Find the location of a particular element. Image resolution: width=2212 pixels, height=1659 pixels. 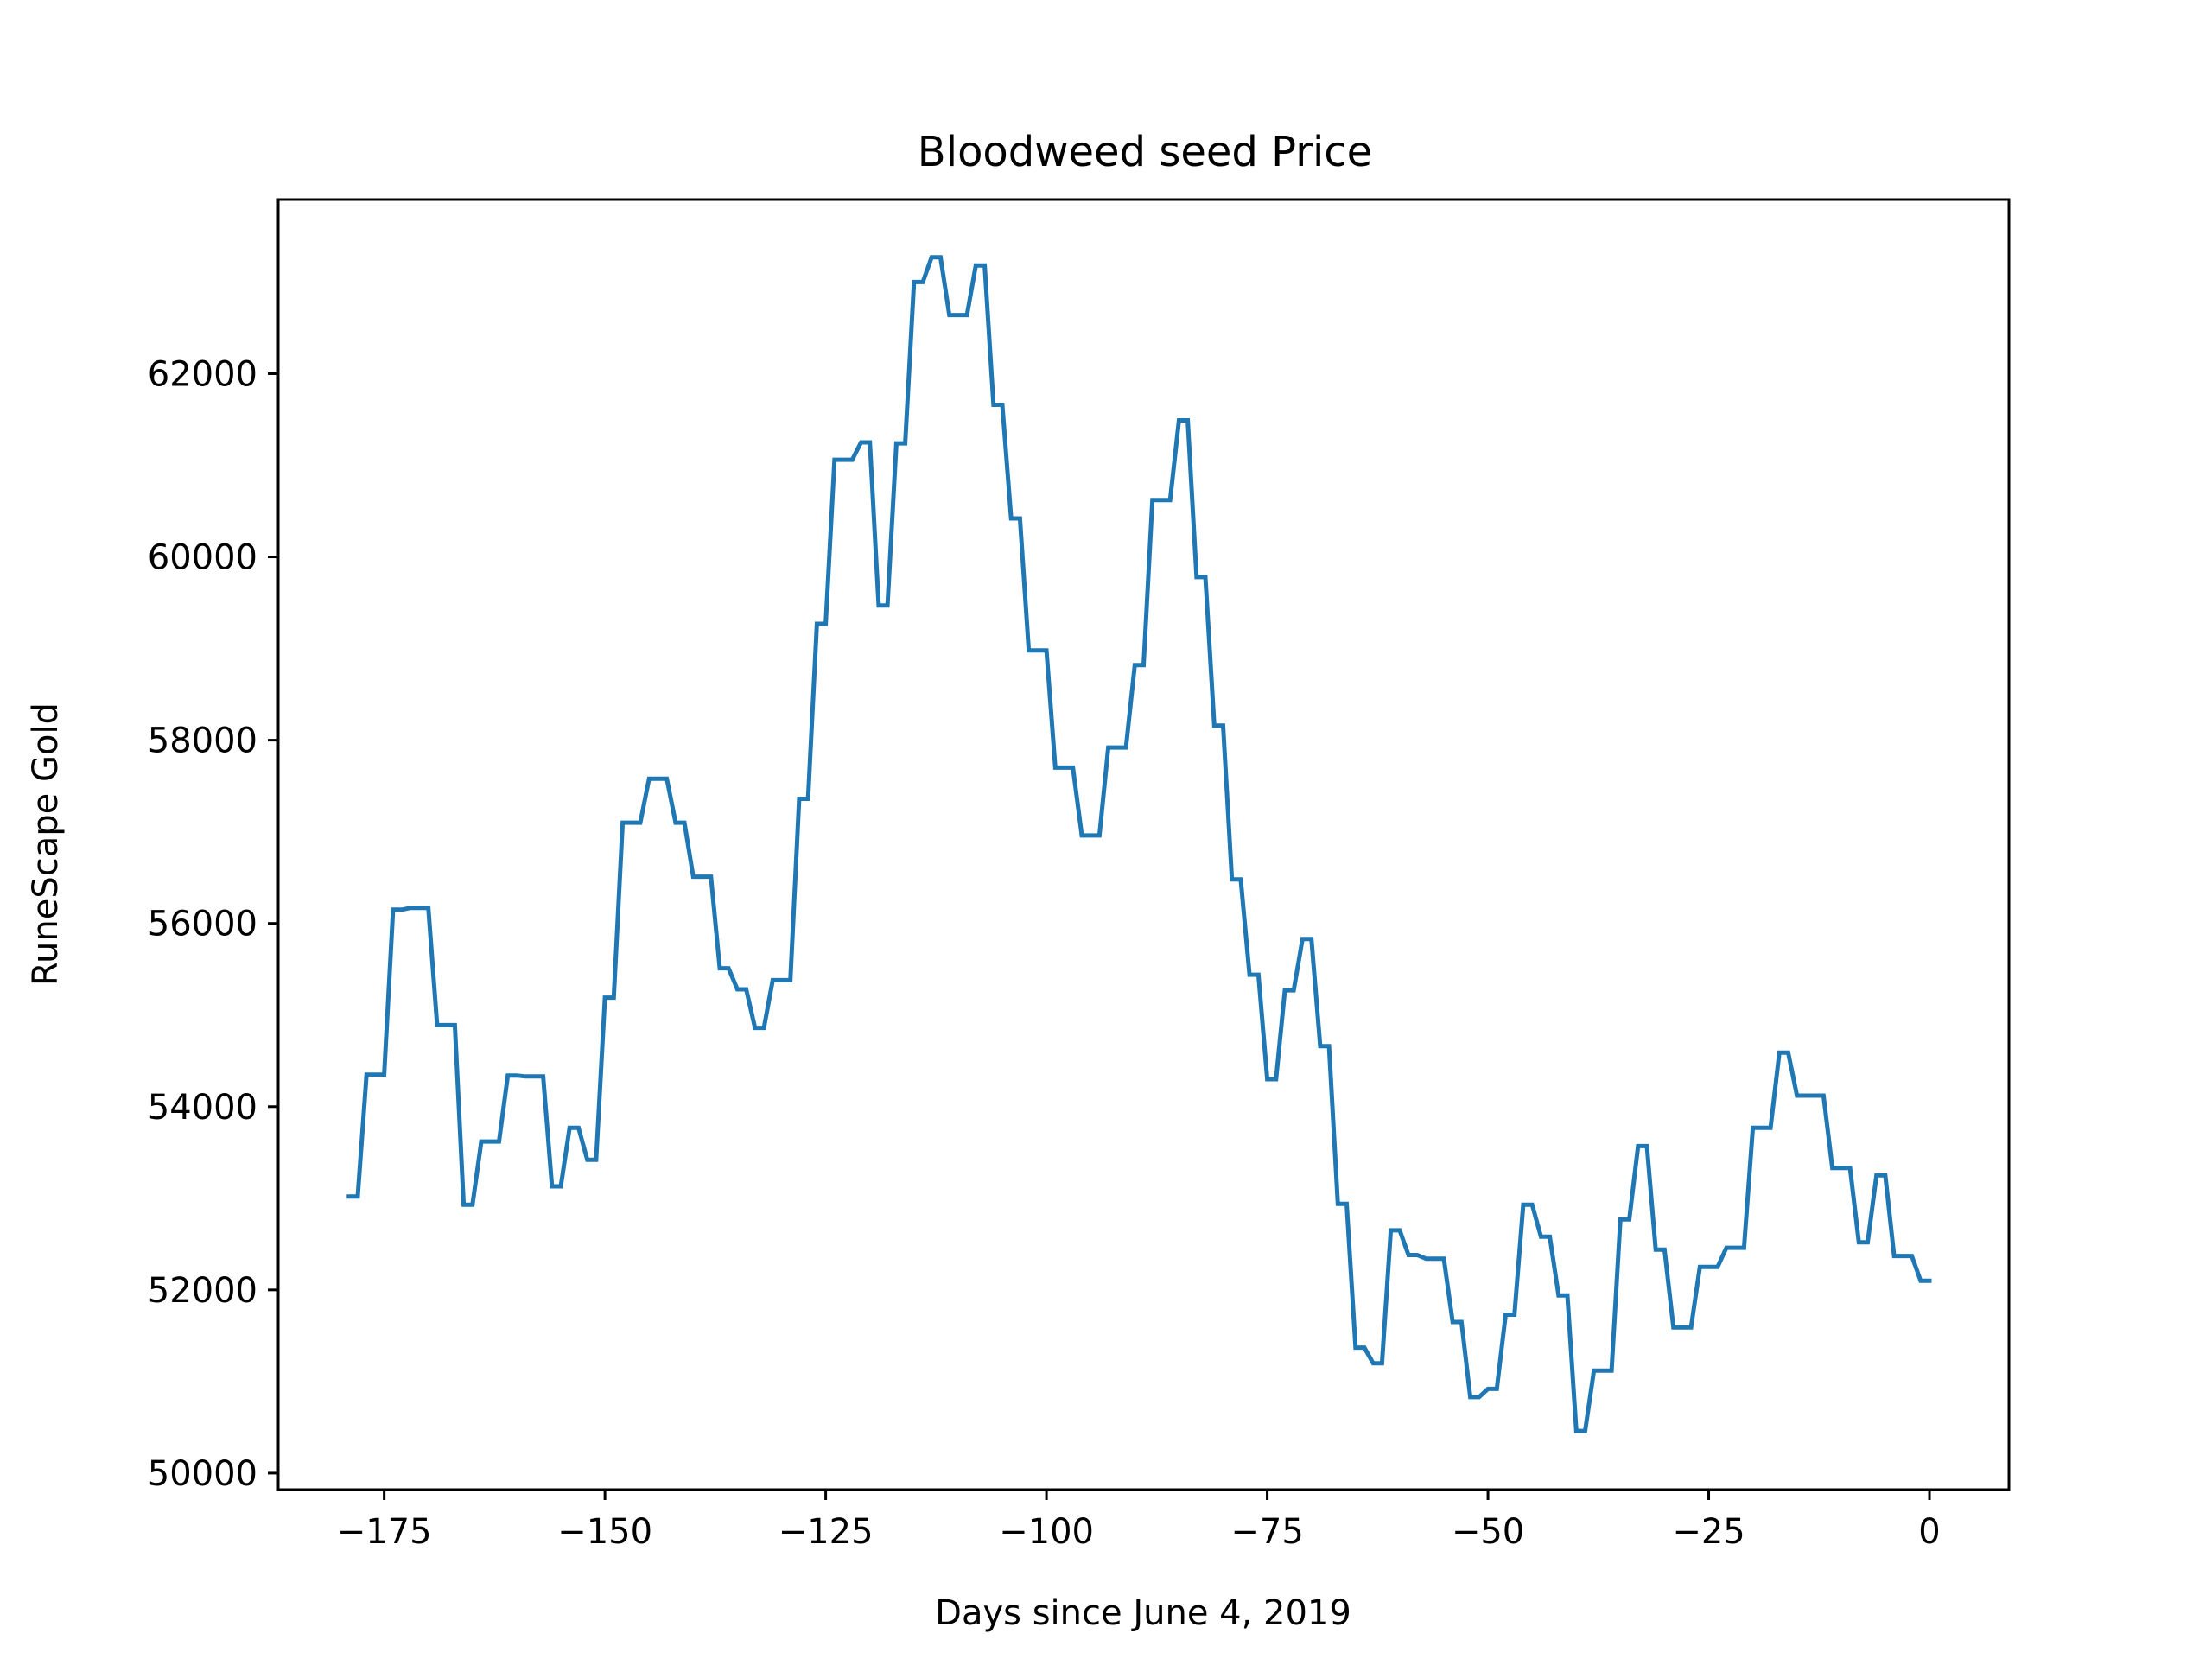

y-axis-label: RuneScape Gold is located at coordinates (46, 844).